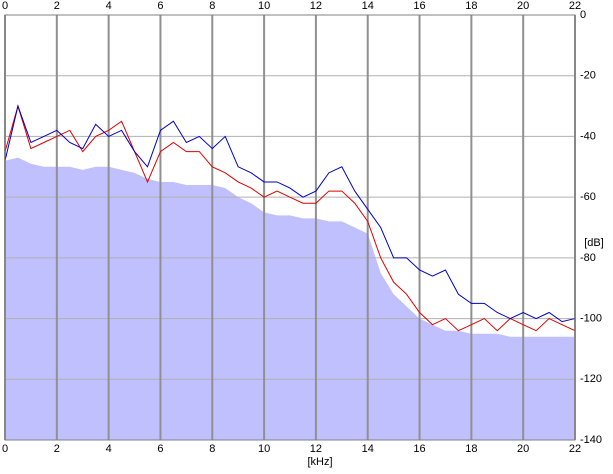 This screenshot has height=474, width=613. What do you see at coordinates (588, 197) in the screenshot?
I see `y-tick-label: -60` at bounding box center [588, 197].